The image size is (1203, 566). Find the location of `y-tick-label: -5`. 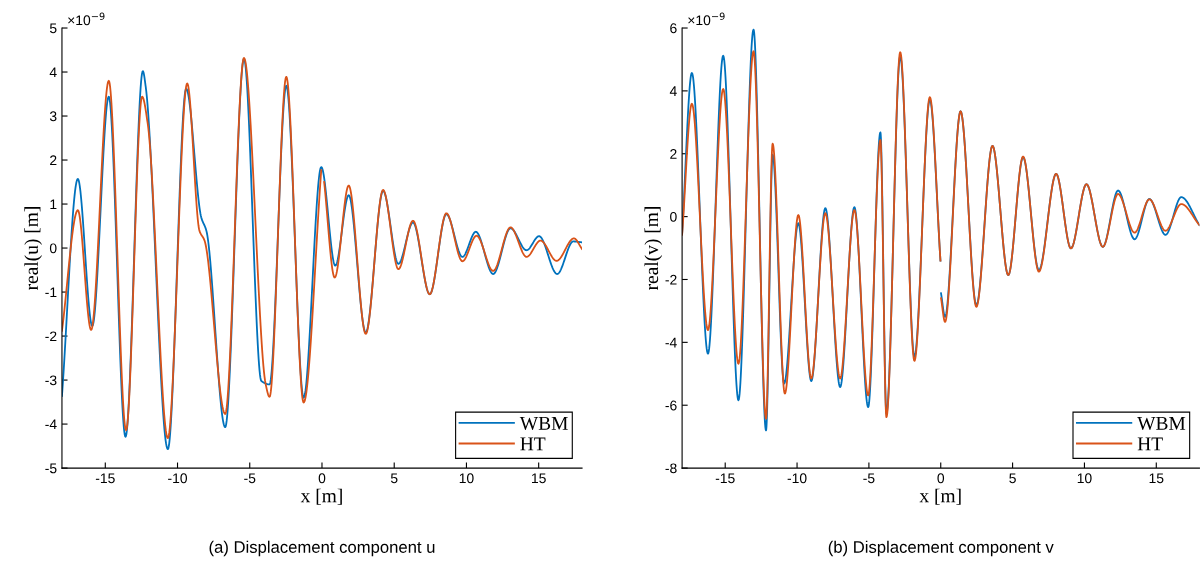

y-tick-label: -5 is located at coordinates (51, 468).